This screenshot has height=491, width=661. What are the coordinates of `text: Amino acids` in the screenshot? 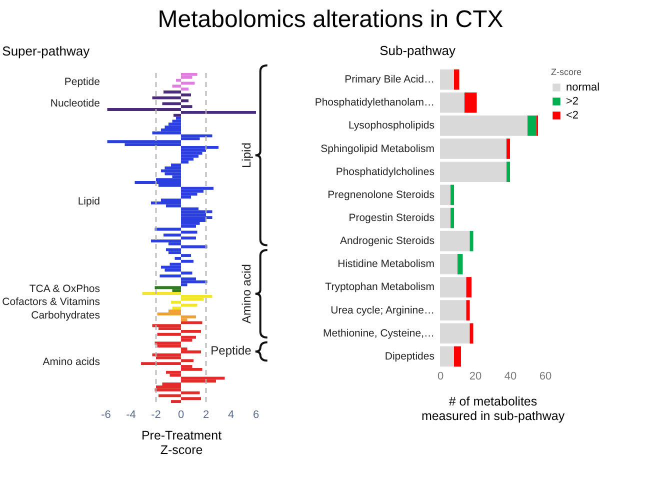 It's located at (71, 362).